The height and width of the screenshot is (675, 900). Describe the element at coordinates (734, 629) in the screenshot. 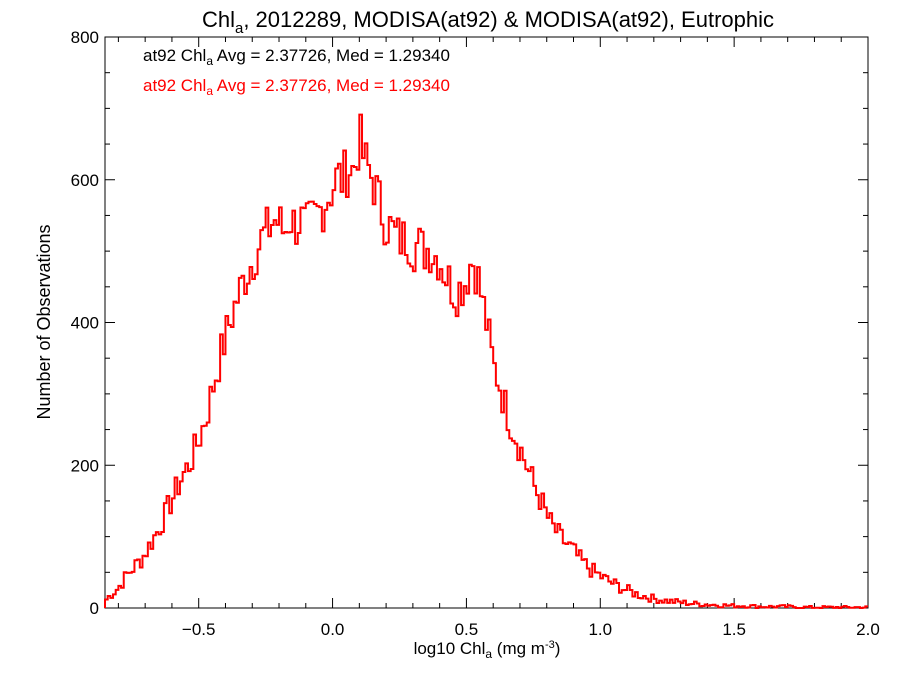

I see `x-tick-label: 1.5` at that location.